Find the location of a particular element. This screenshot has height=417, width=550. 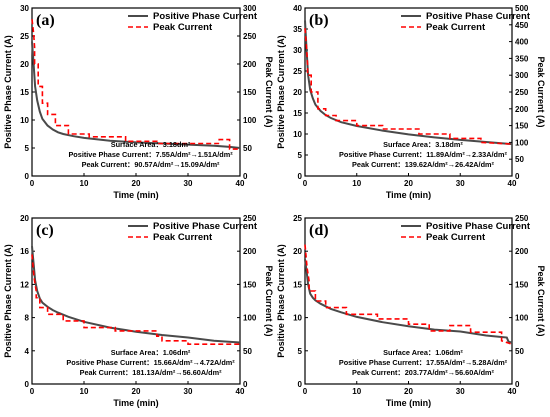

annotation-line: Peak Current：139.62A/dm²→26.42A/dm² is located at coordinates (423, 164).